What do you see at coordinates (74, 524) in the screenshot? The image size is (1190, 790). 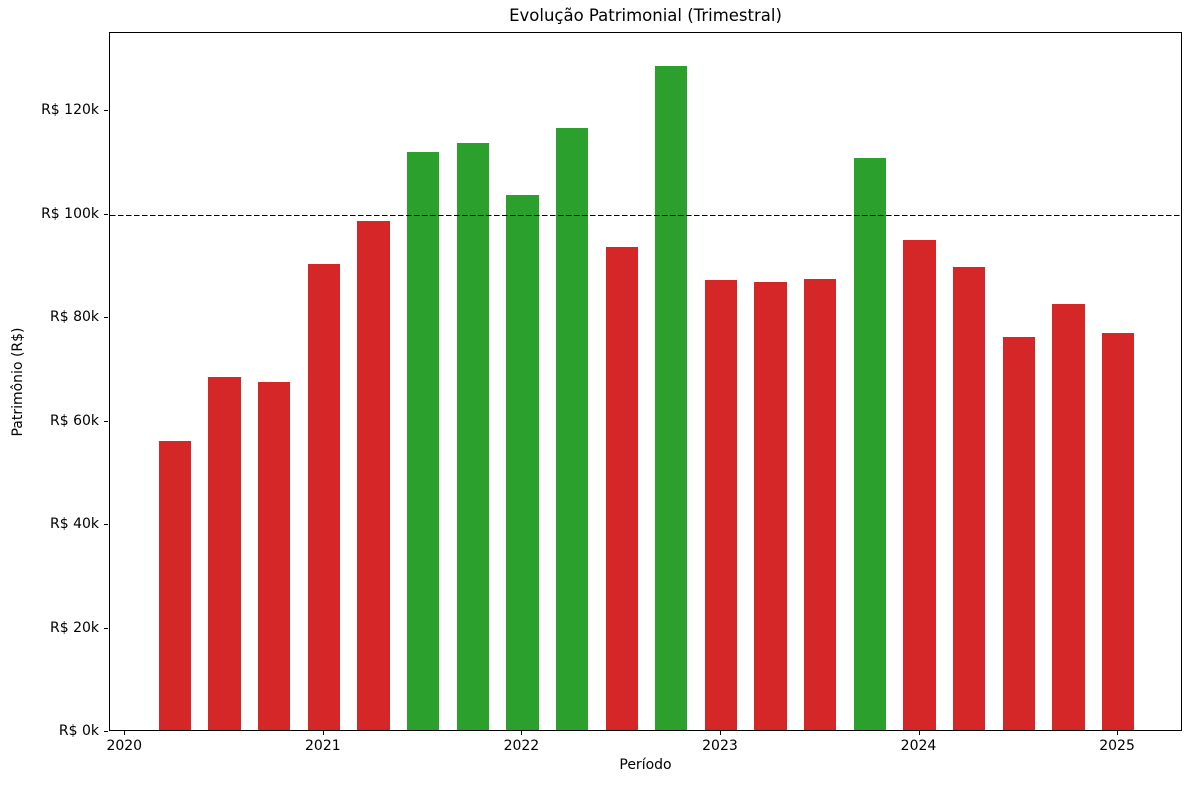 I see `y-tick-label: R$ 40k` at bounding box center [74, 524].